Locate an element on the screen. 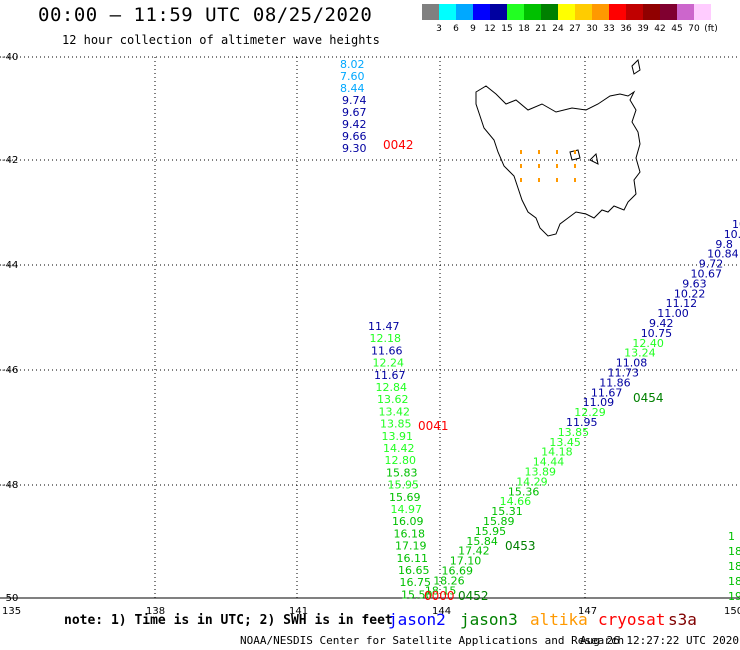 The height and width of the screenshot is (650, 740). wave-height-value: 13.42 is located at coordinates (395, 411).